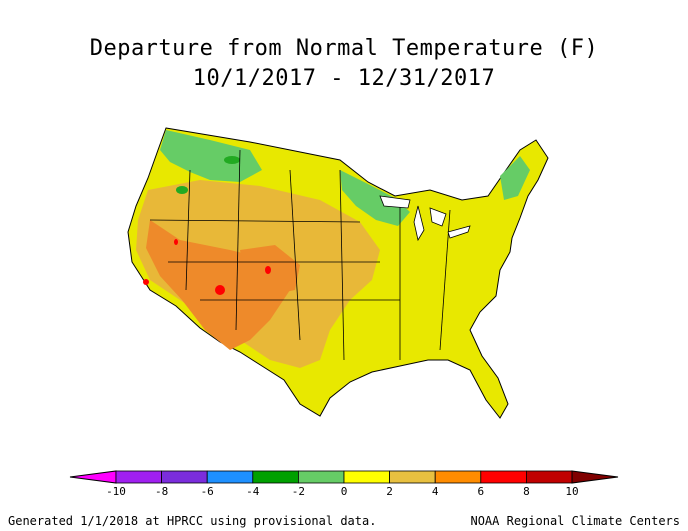  I want to click on legend-tick-label: 0, so click(344, 491).